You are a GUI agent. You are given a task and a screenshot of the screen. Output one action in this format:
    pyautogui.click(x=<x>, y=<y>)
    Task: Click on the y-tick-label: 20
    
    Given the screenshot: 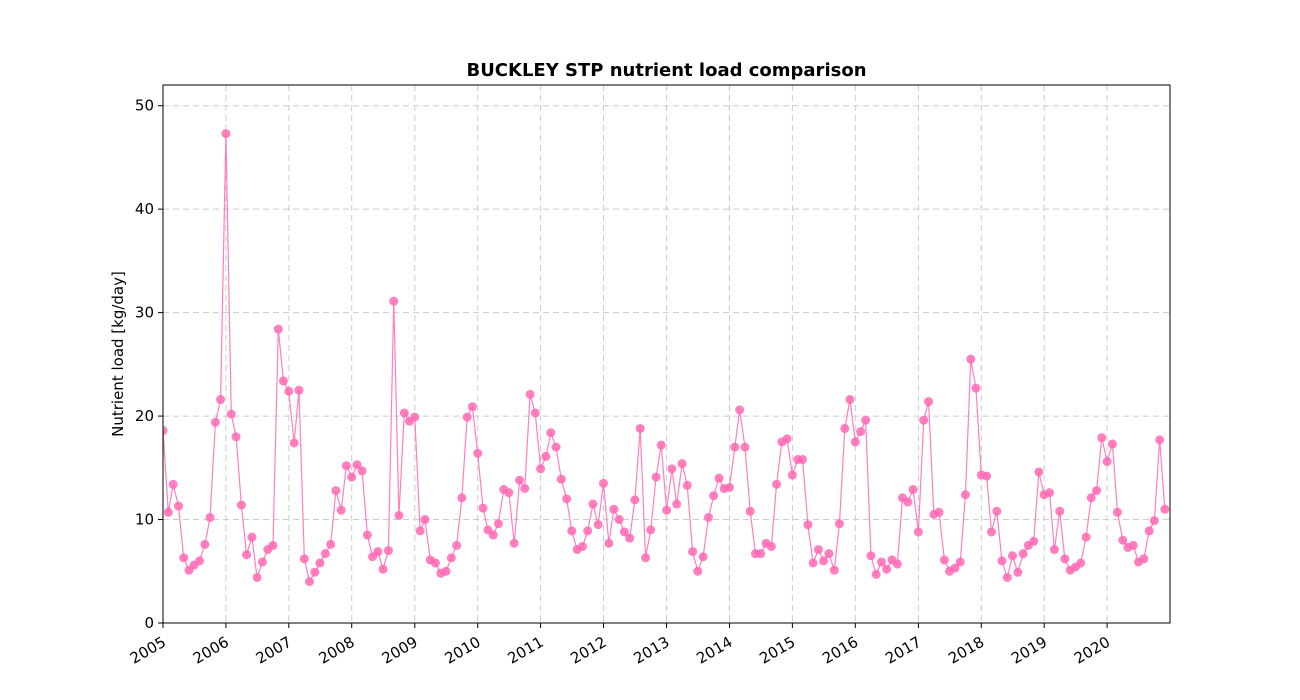 What is the action you would take?
    pyautogui.click(x=144, y=416)
    